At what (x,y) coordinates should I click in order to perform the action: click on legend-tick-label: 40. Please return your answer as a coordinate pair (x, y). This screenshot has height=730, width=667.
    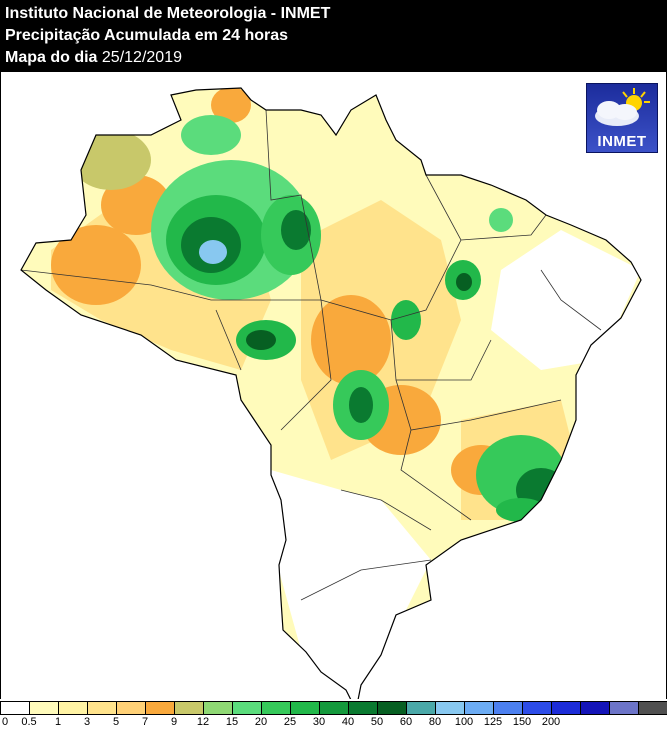
    Looking at the image, I should click on (348, 722).